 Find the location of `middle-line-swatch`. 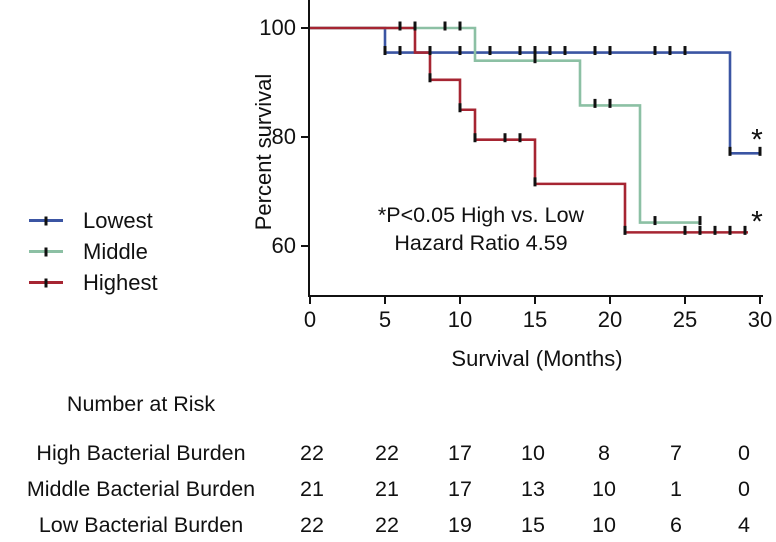

middle-line-swatch is located at coordinates (46, 251).